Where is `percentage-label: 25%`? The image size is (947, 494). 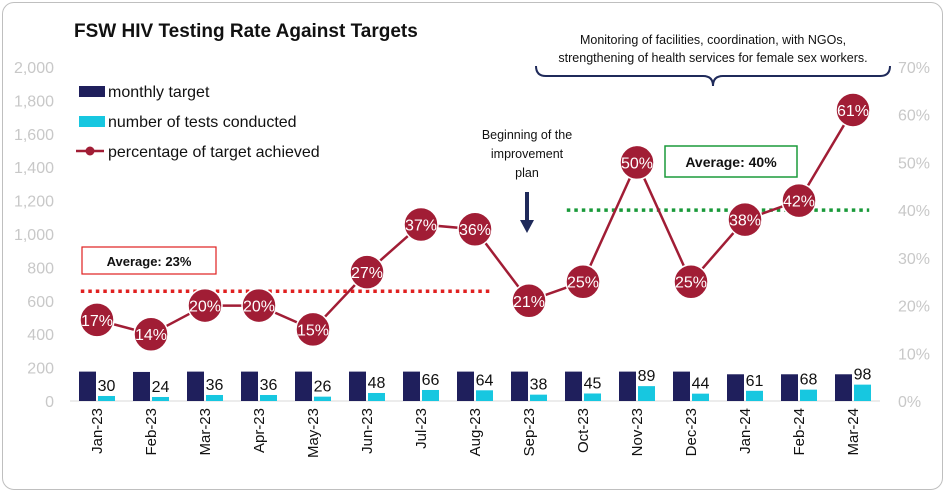 percentage-label: 25% is located at coordinates (691, 283).